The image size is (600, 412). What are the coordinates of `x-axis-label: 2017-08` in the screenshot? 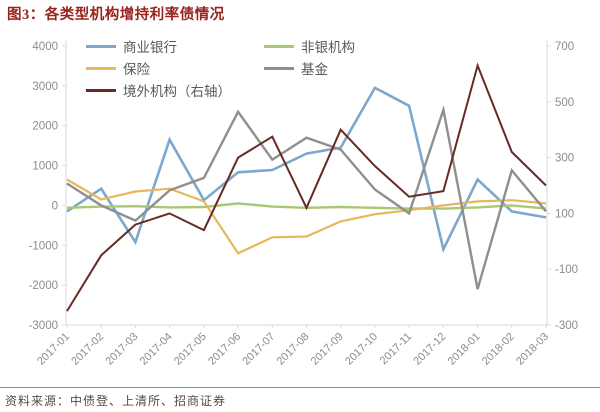 It's located at (293, 349).